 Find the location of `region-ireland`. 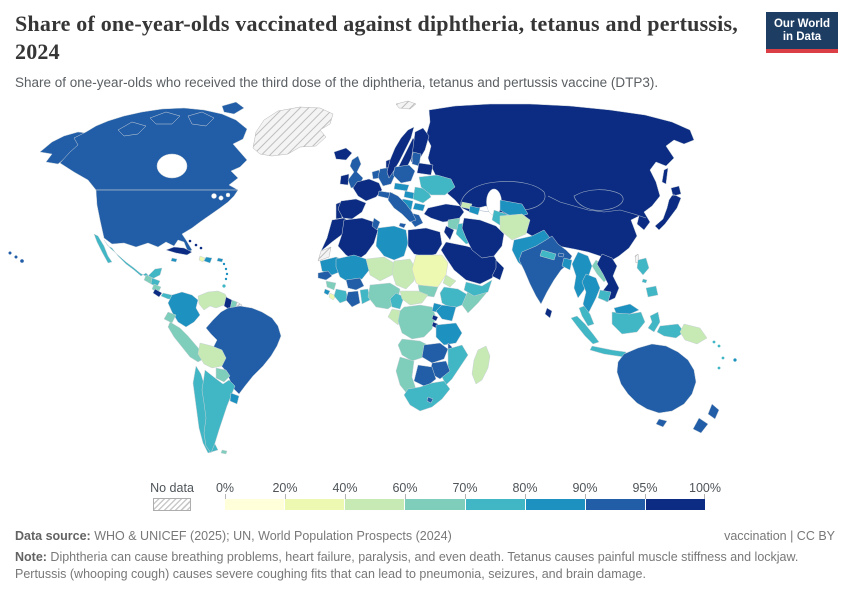

region-ireland is located at coordinates (344, 179).